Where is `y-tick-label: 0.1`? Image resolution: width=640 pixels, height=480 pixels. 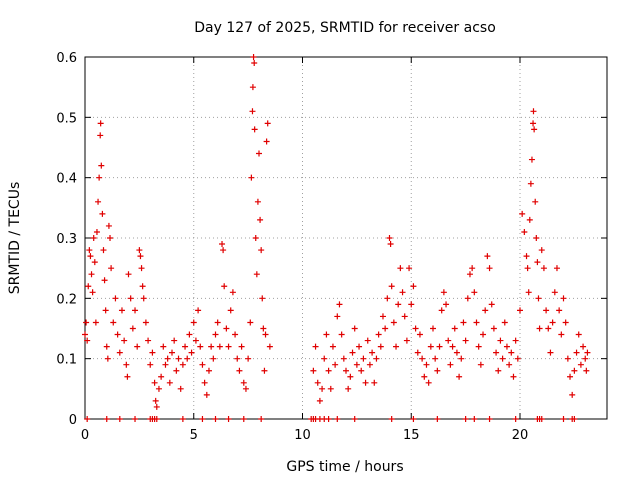 y-tick-label: 0.1 is located at coordinates (66, 360).